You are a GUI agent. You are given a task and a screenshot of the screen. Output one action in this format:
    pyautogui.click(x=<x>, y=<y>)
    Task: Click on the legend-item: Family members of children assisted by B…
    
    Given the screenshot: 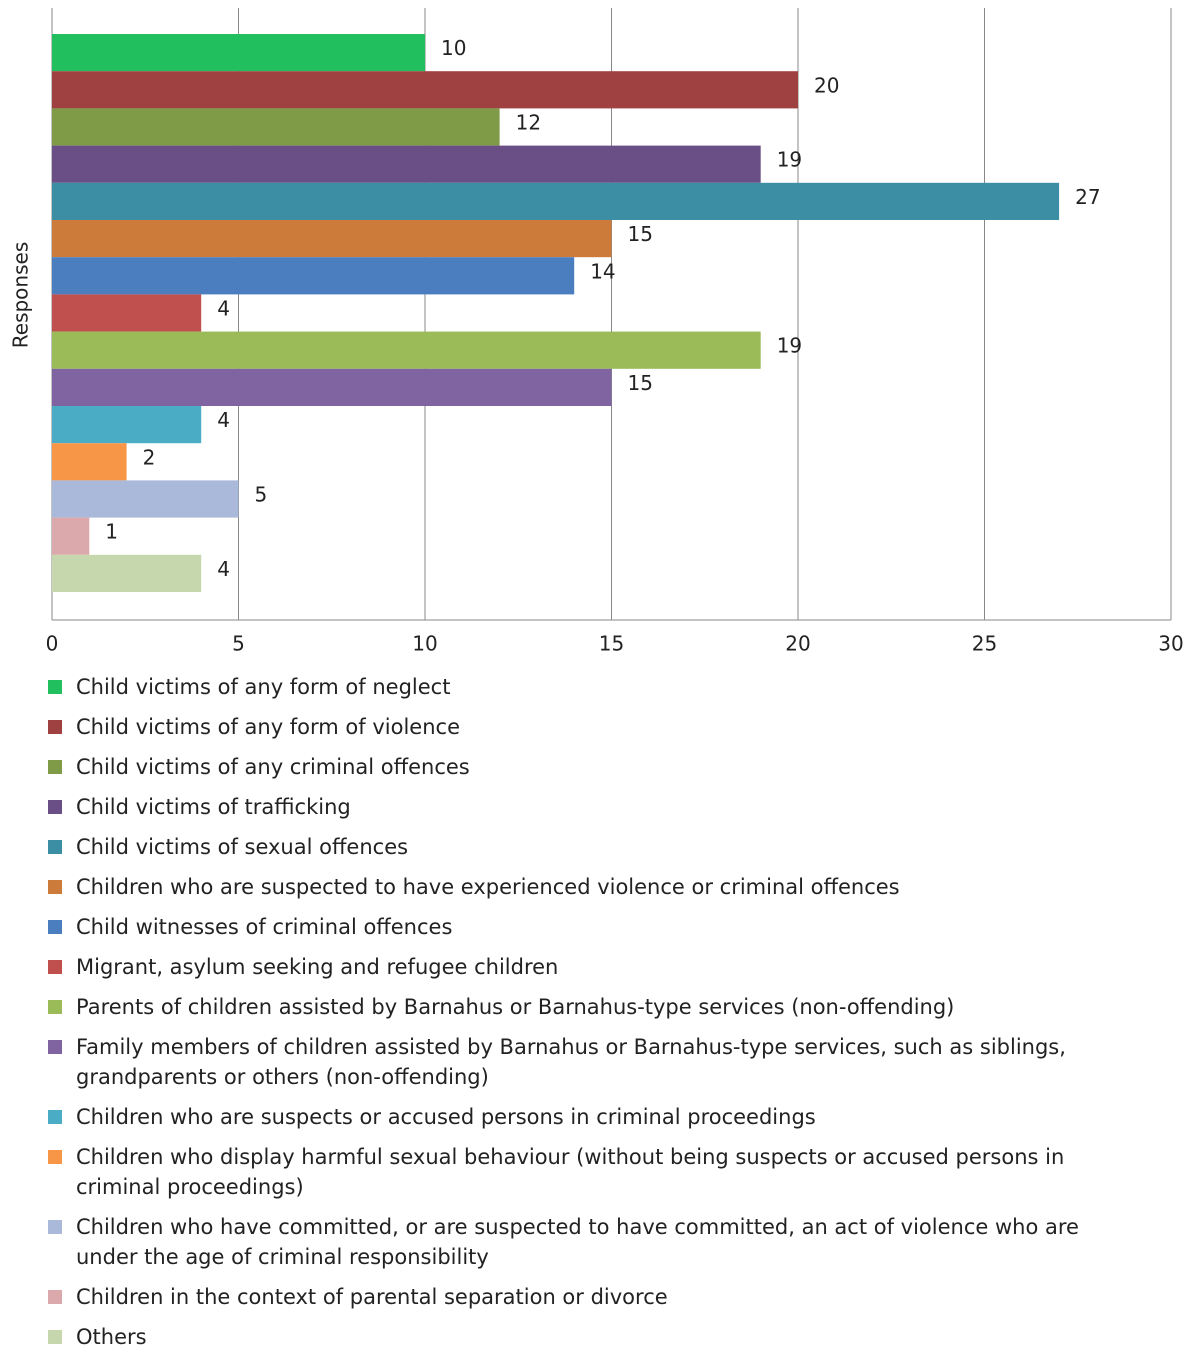 What is the action you would take?
    pyautogui.click(x=598, y=1062)
    